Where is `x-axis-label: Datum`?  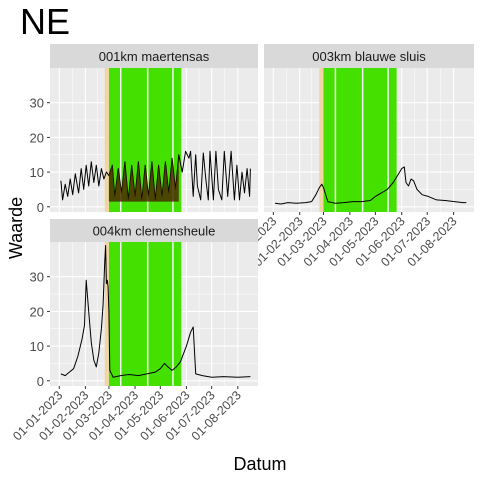
x-axis-label: Datum is located at coordinates (259, 464).